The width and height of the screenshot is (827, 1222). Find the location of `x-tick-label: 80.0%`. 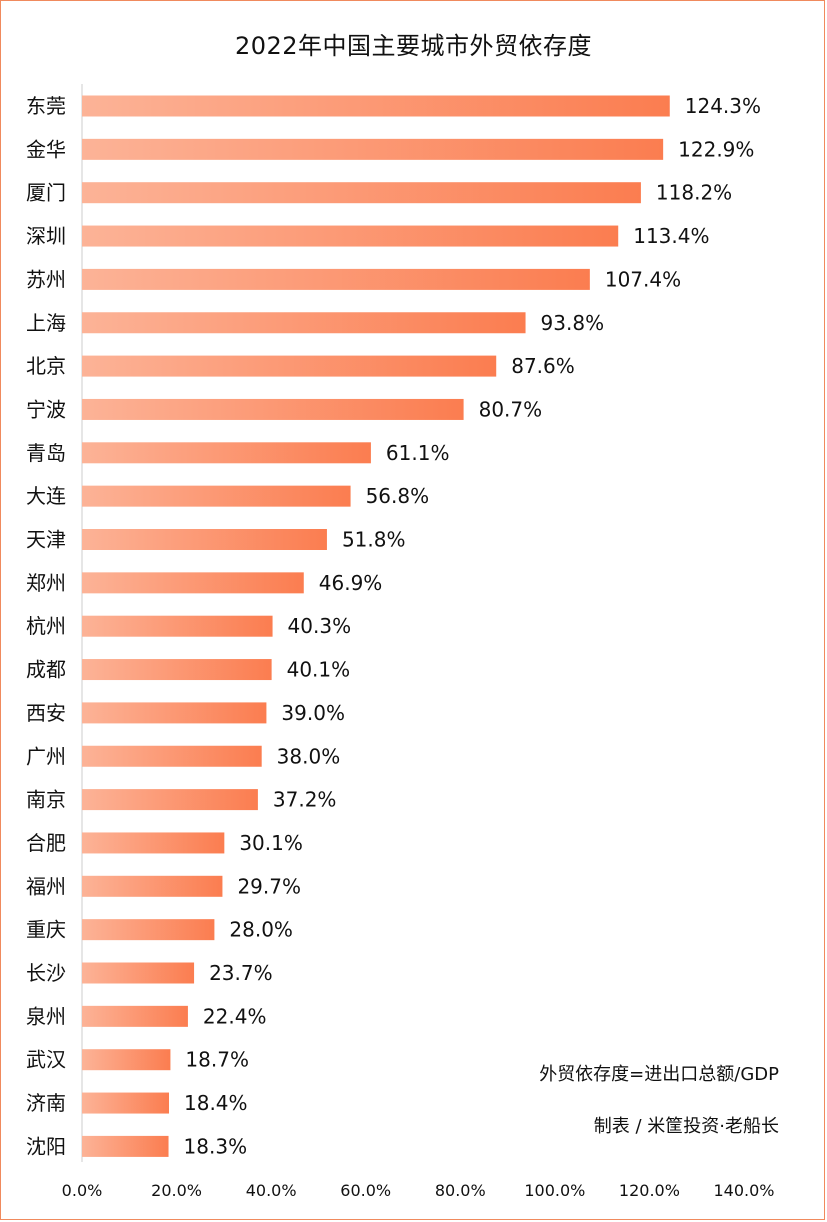

x-tick-label: 80.0% is located at coordinates (460, 1190).